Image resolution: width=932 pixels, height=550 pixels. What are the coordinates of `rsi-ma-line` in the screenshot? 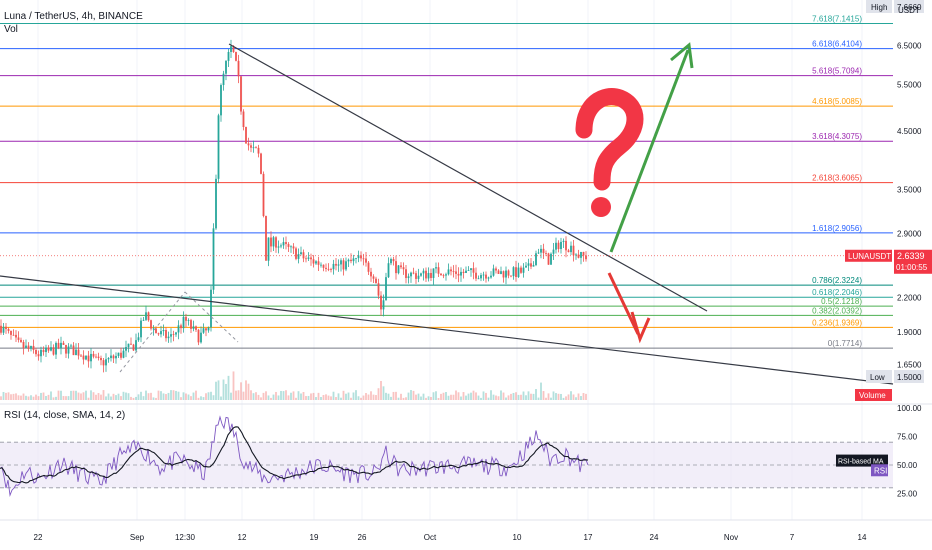 It's located at (294, 455).